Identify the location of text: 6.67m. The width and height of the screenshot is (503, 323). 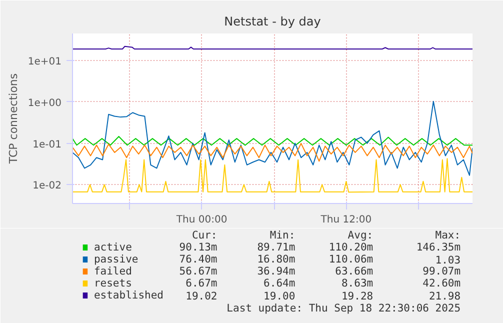
(202, 284).